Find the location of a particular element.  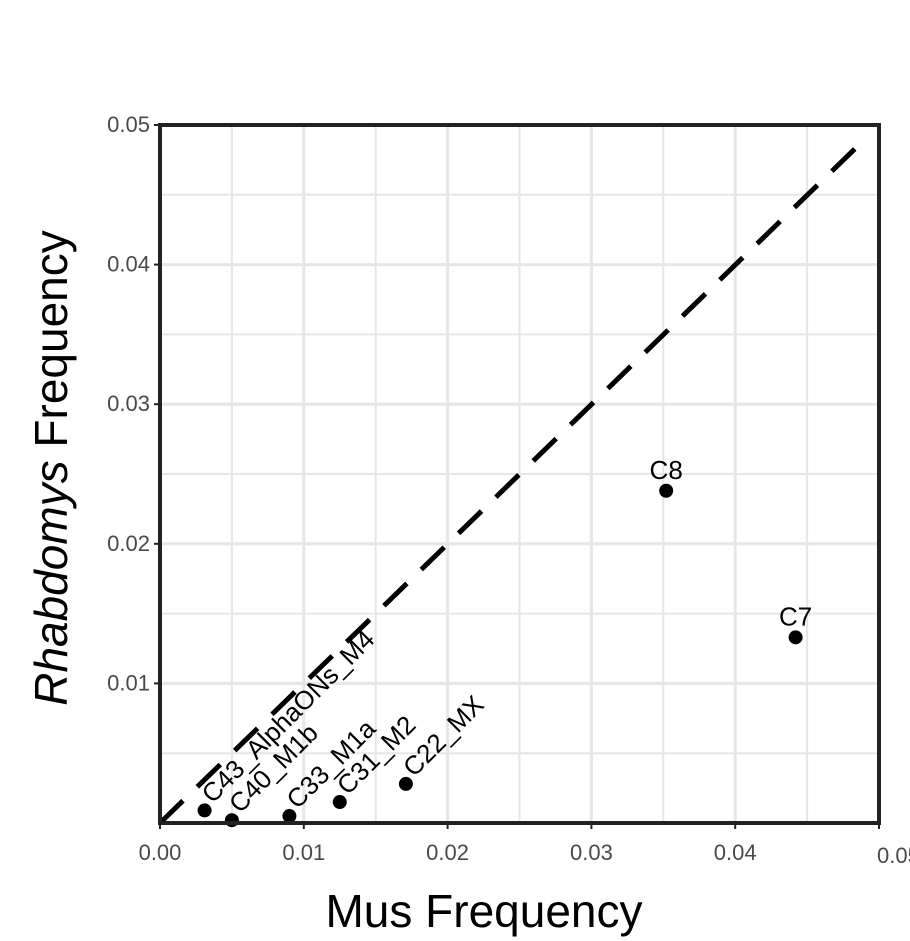

y-axis-title: Rhabdomys Frequency is located at coordinates (51, 468).